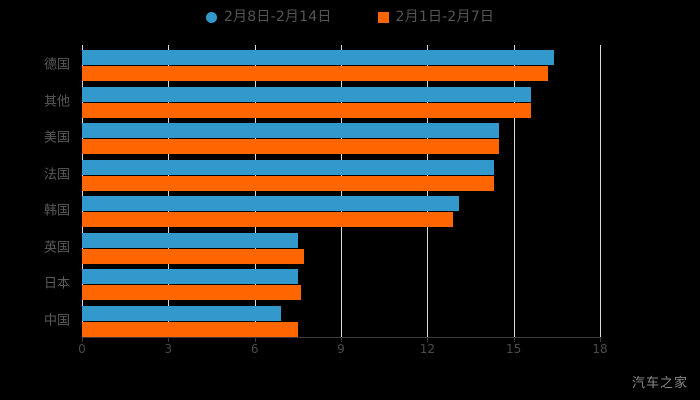 This screenshot has height=400, width=700. I want to click on x-tick-label: 18, so click(600, 349).